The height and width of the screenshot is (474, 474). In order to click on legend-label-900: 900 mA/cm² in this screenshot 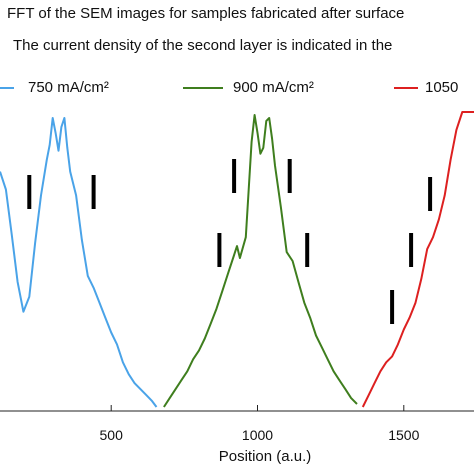, I will do `click(273, 87)`.